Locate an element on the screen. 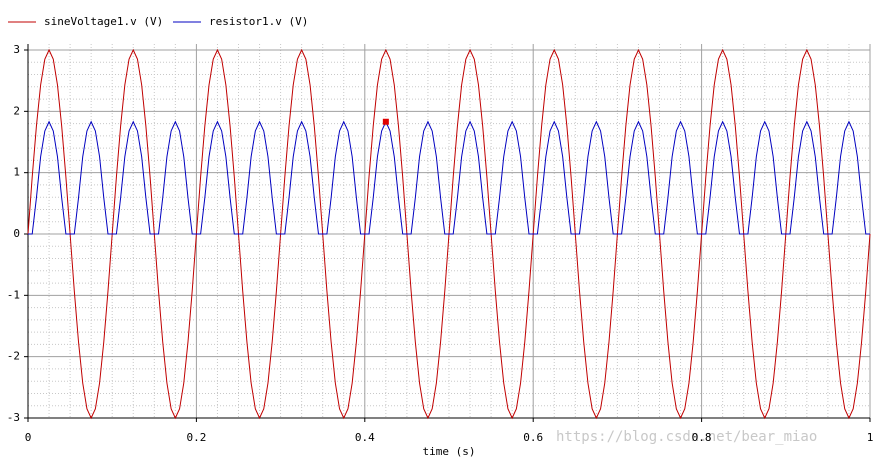  y-tick-label: -1 is located at coordinates (13, 294).